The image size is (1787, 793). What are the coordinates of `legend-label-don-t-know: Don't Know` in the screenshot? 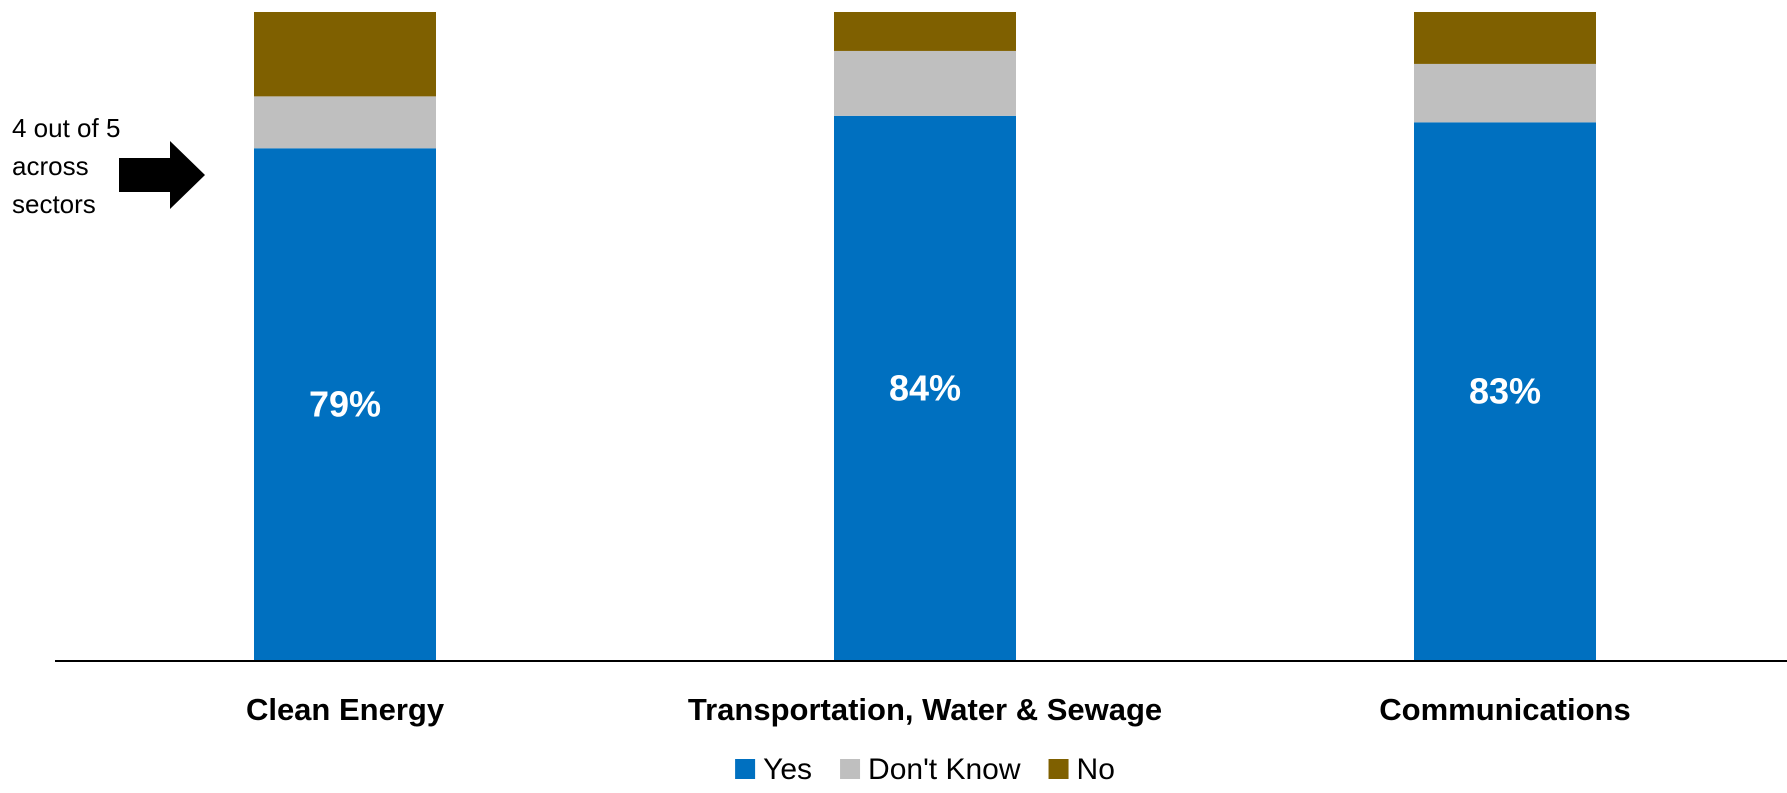 It's located at (944, 769).